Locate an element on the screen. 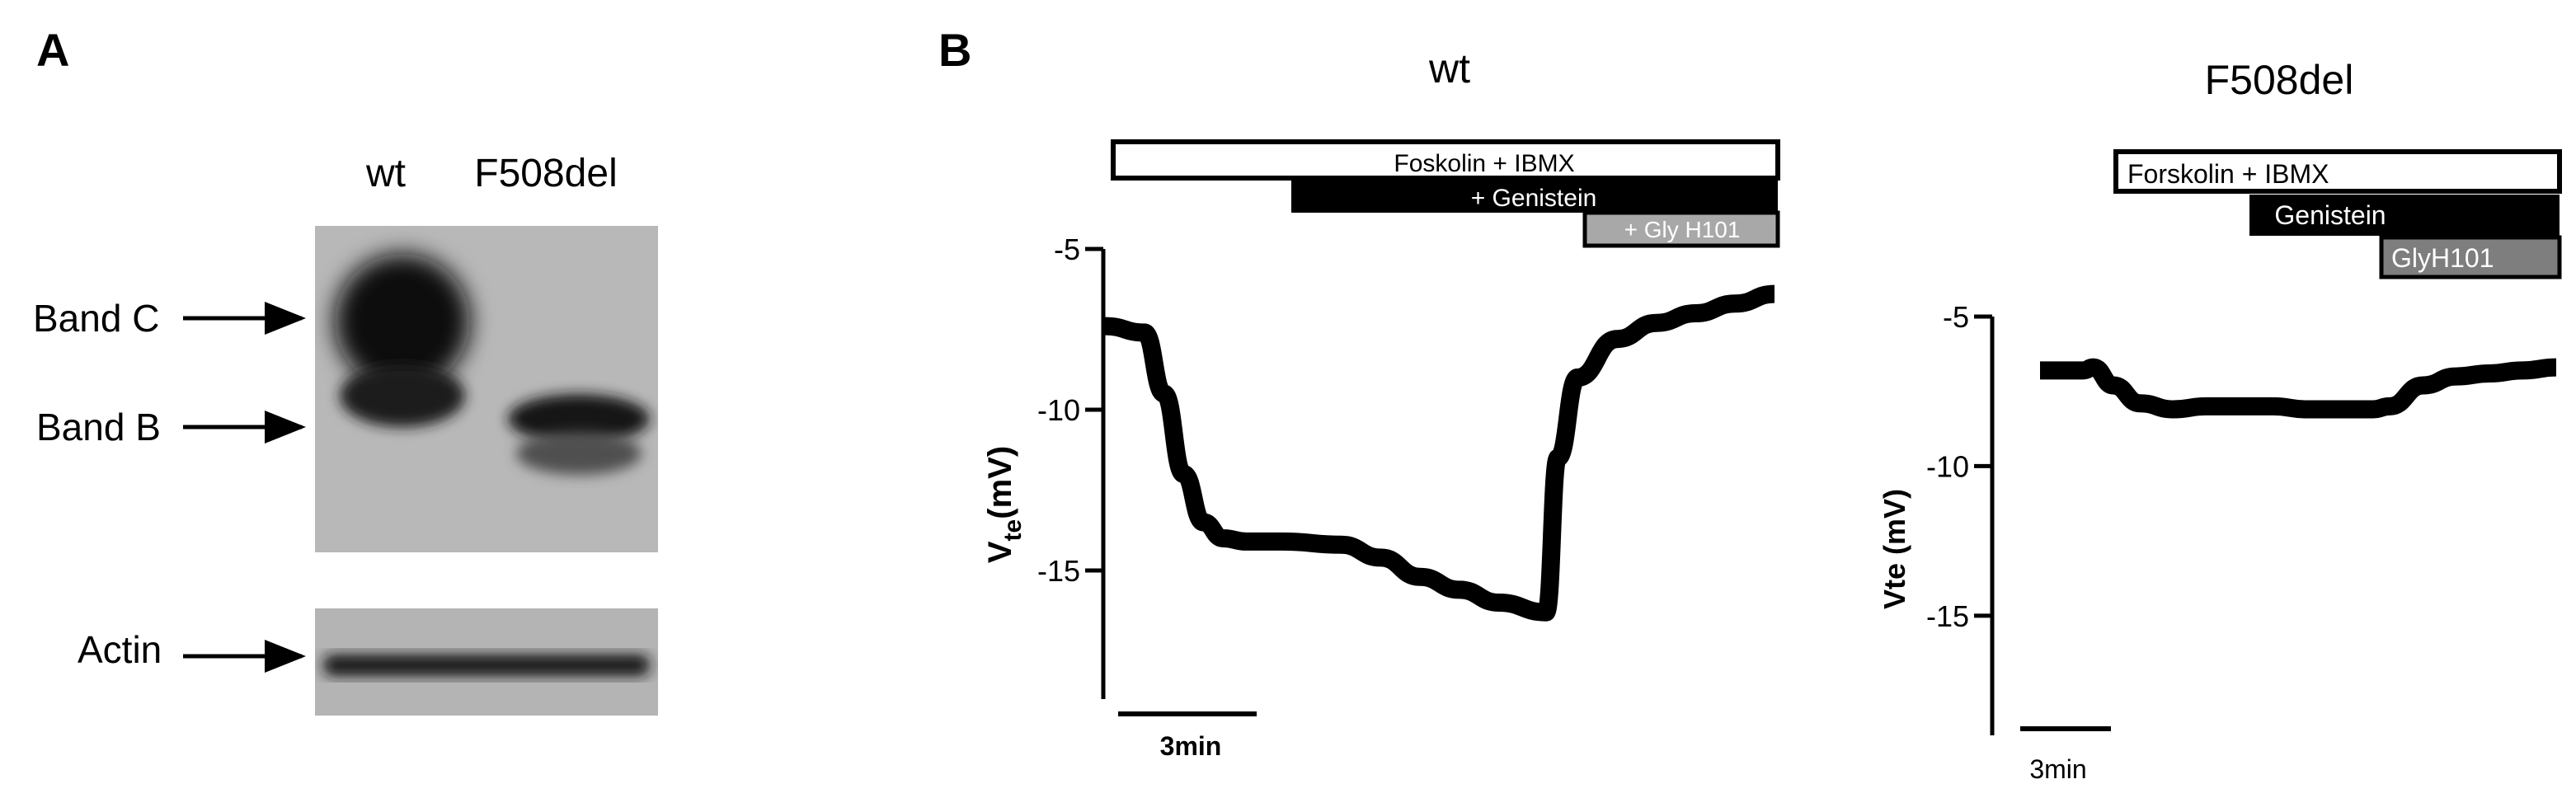  f508del-bar-genistein is located at coordinates (2404, 215).